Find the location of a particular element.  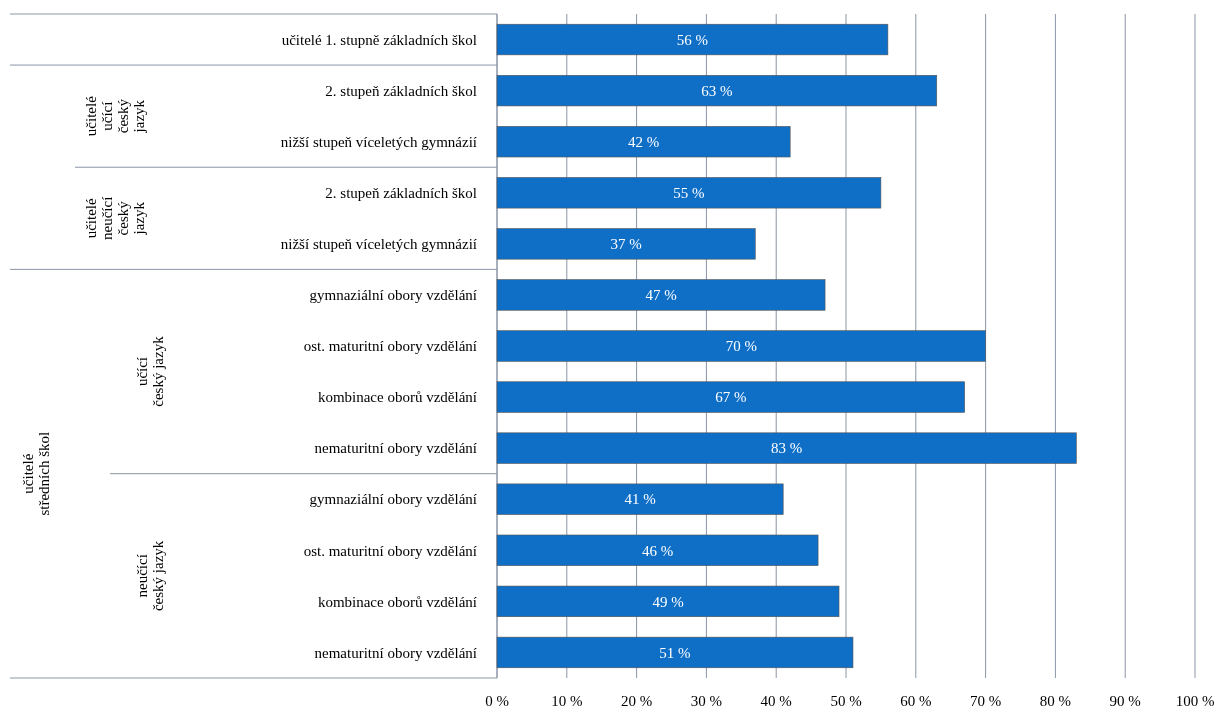

data-label: 42 % is located at coordinates (643, 141).